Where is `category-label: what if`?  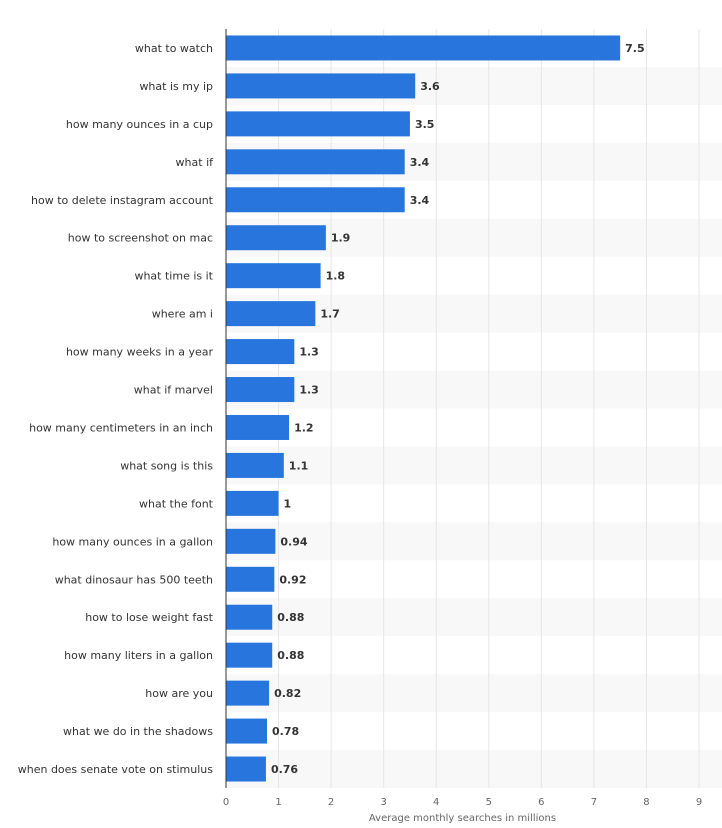 category-label: what if is located at coordinates (195, 162).